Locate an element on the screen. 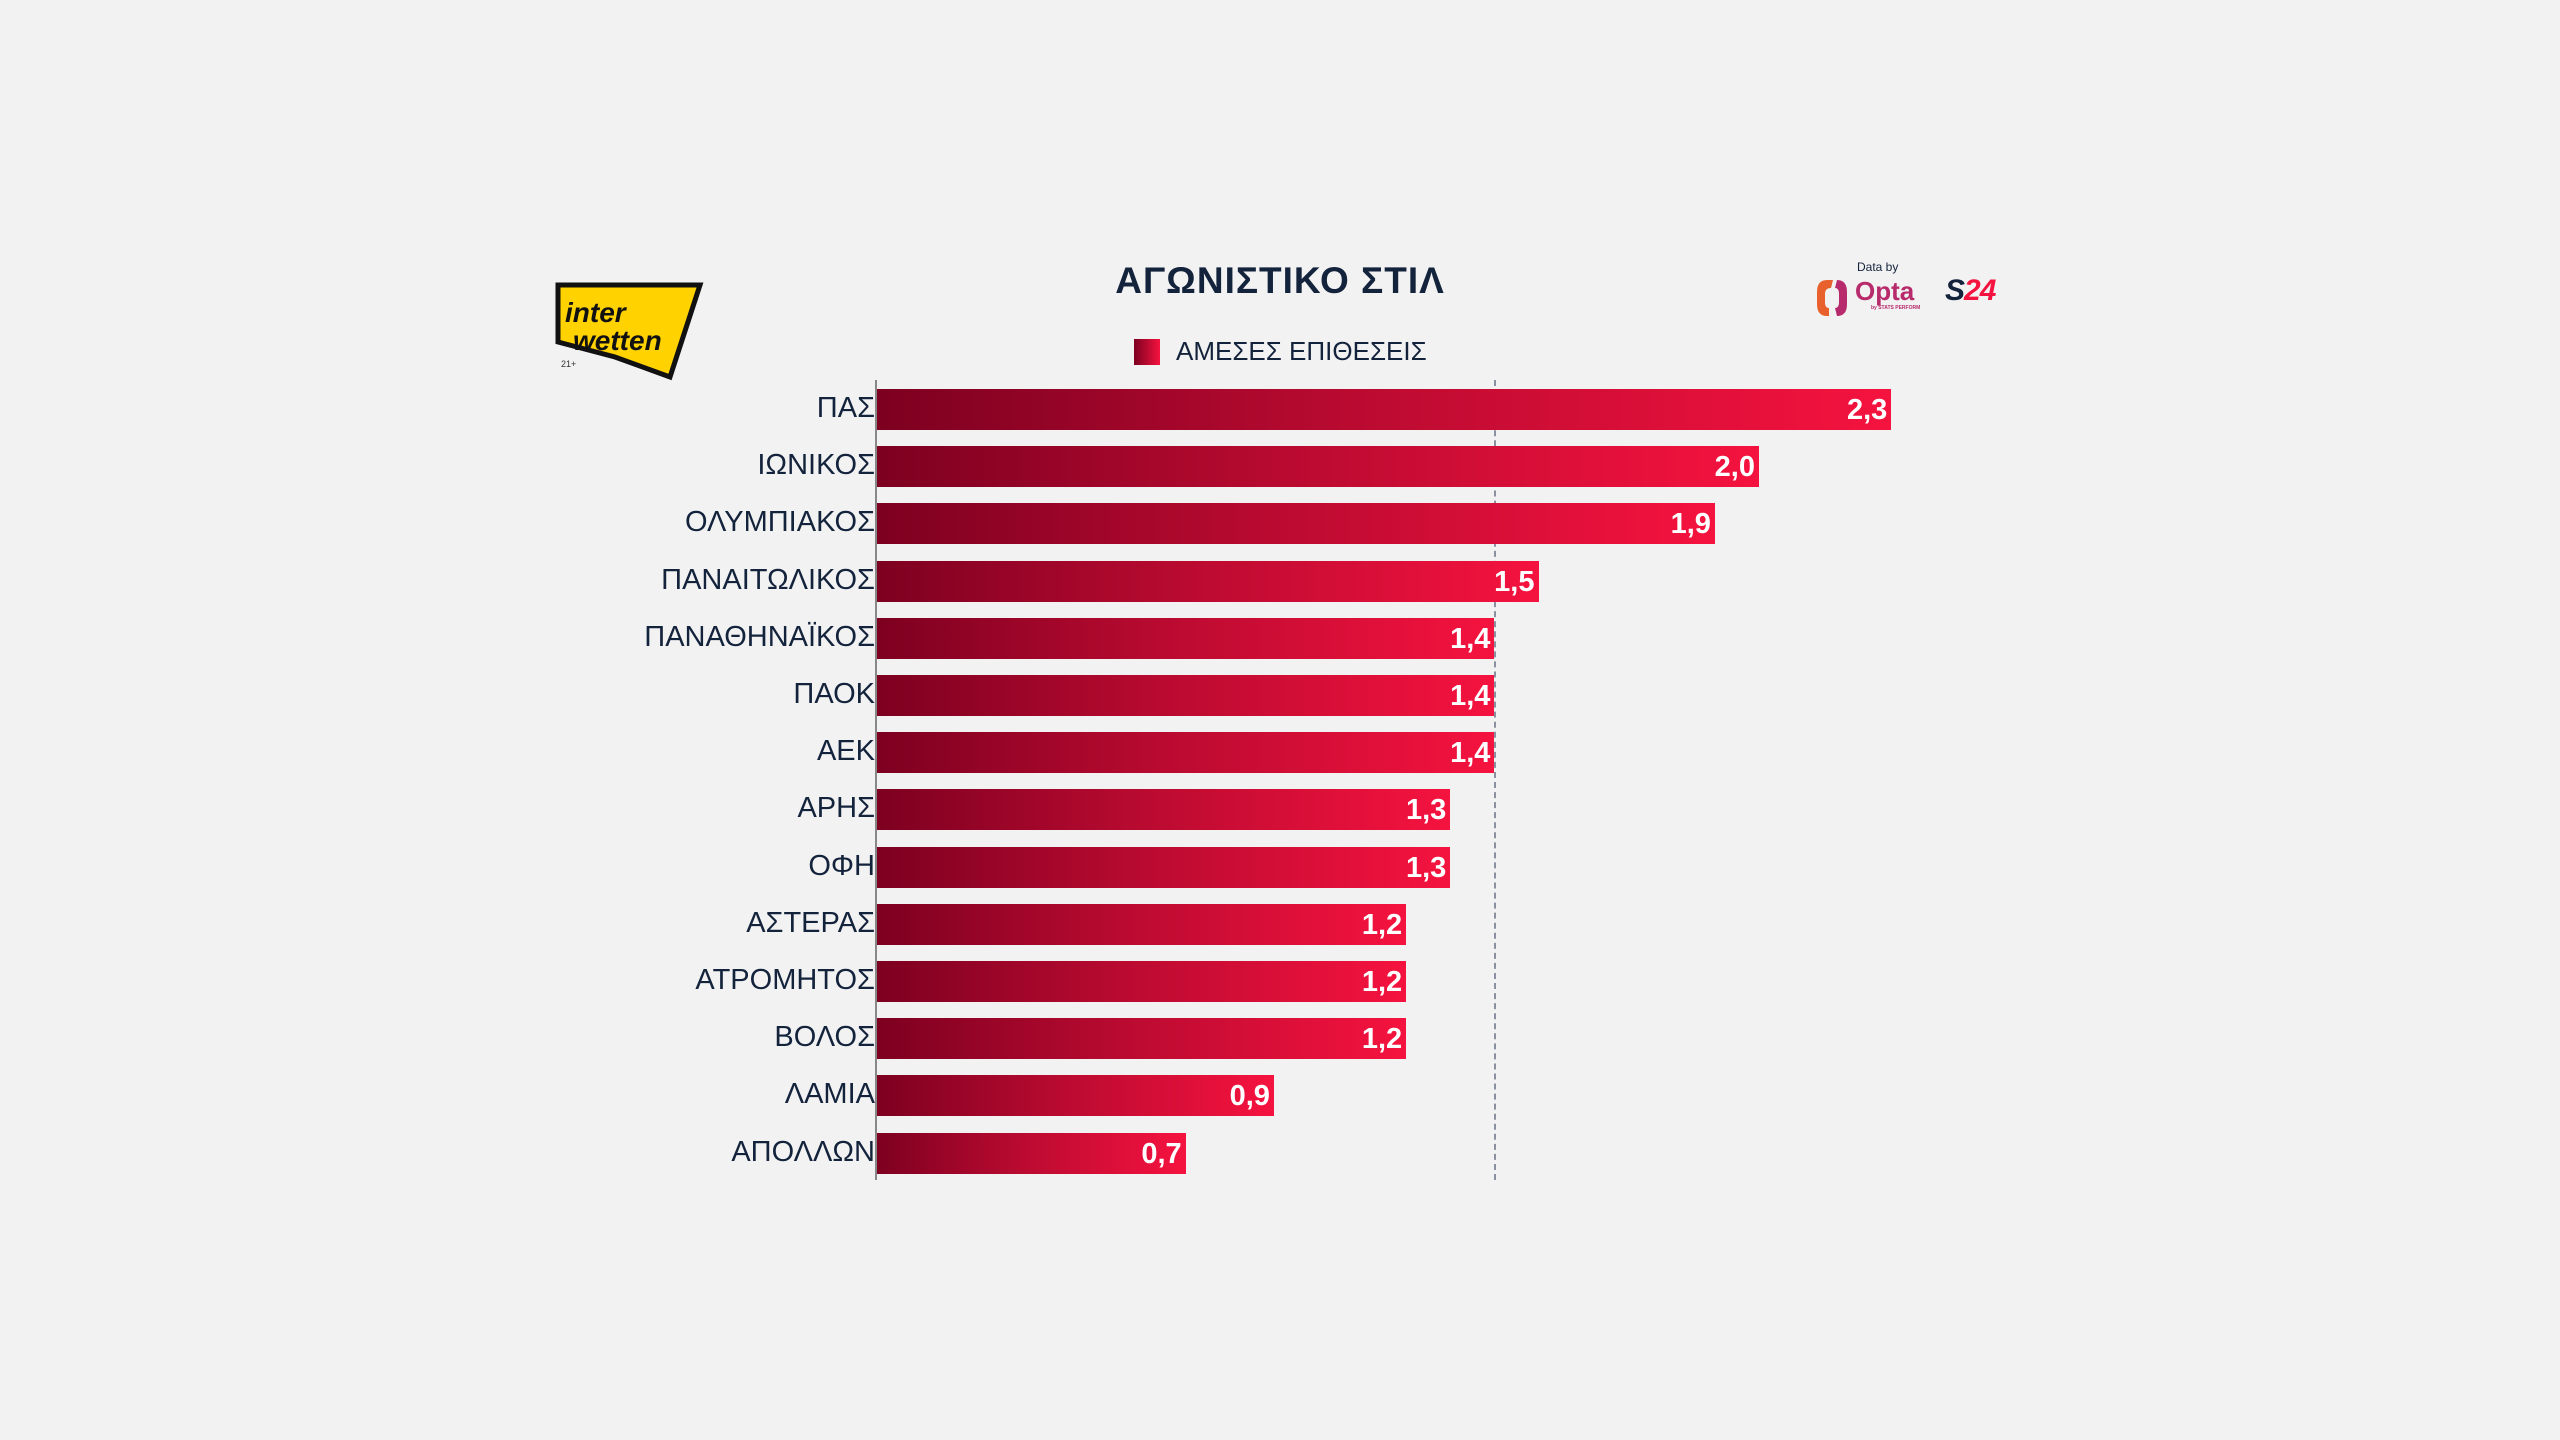 The image size is (2560, 1440). value-label: 1,5 is located at coordinates (1514, 581).